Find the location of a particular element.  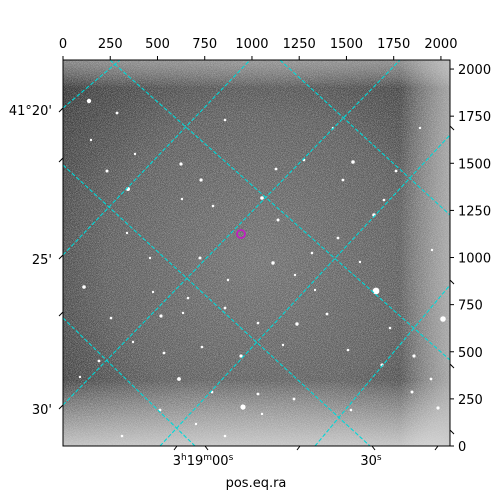

top-axis-label: 750 is located at coordinates (204, 44).